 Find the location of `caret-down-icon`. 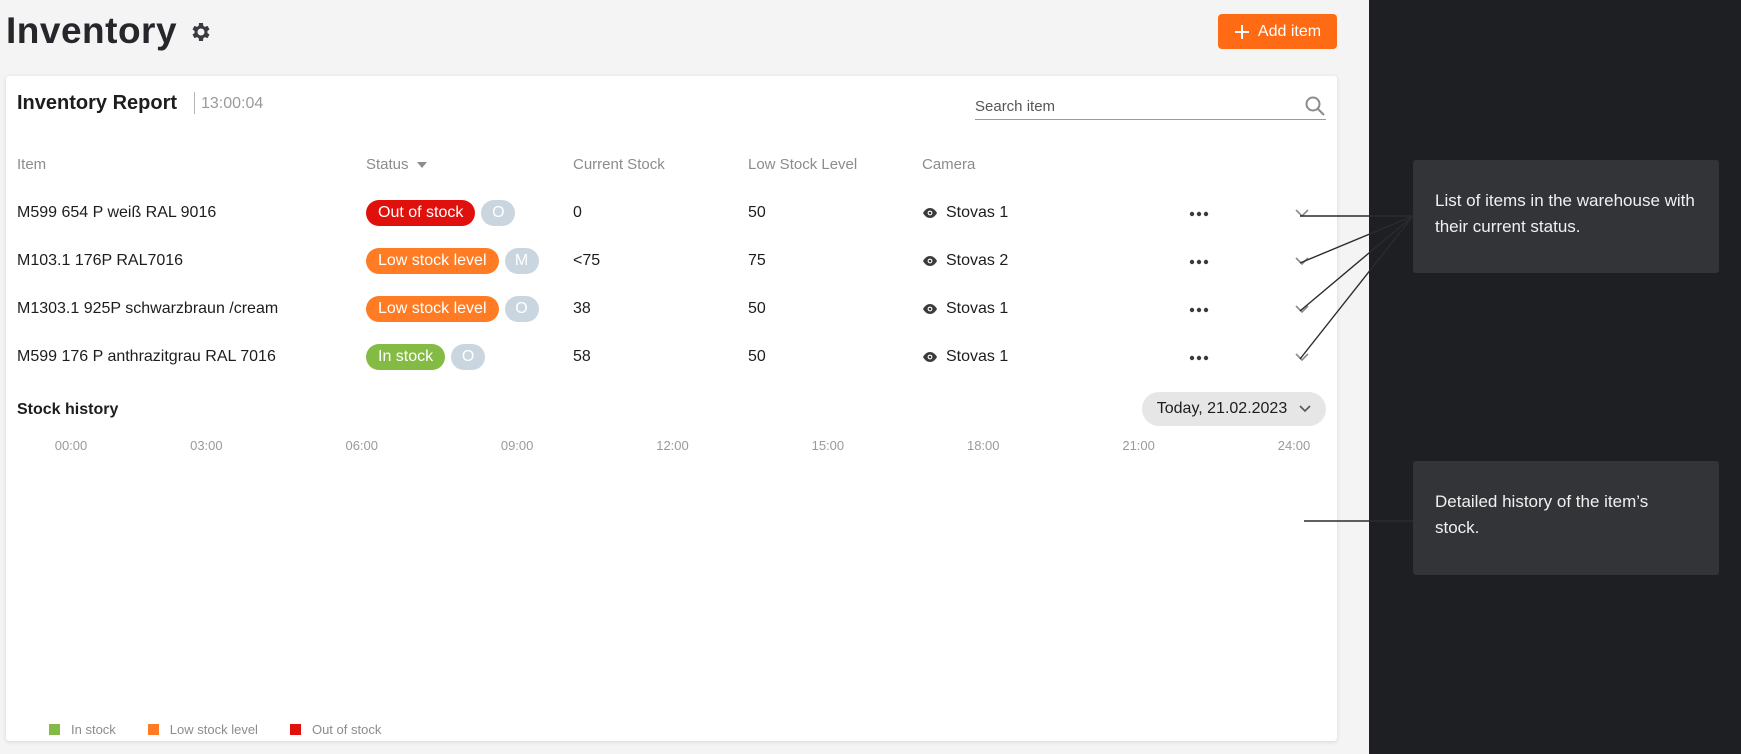

caret-down-icon is located at coordinates (421, 164).